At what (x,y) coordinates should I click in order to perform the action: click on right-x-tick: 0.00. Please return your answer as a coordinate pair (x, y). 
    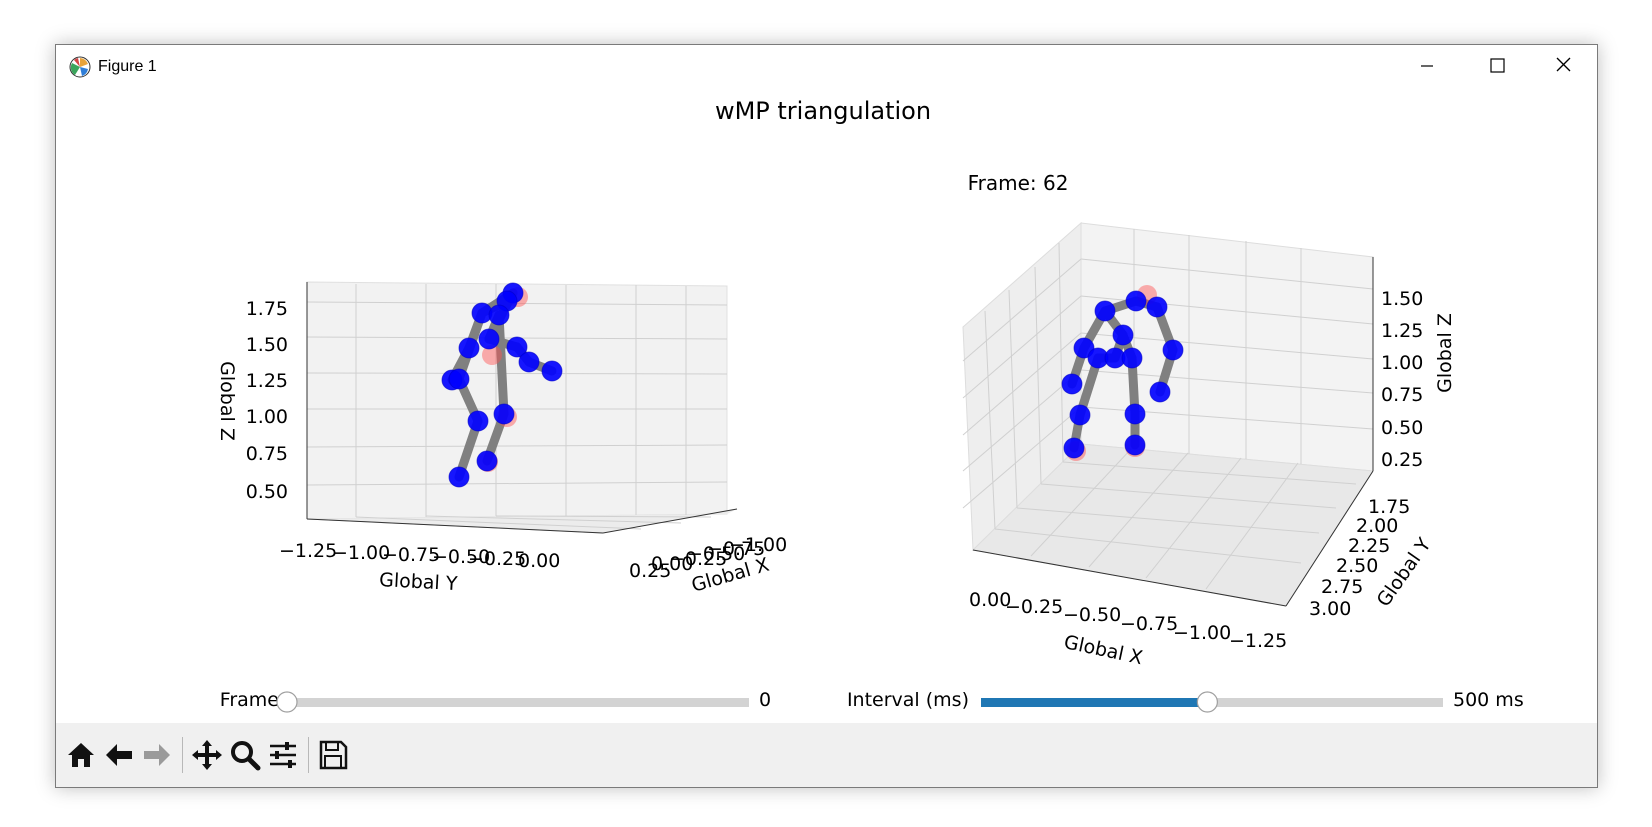
    Looking at the image, I should click on (990, 600).